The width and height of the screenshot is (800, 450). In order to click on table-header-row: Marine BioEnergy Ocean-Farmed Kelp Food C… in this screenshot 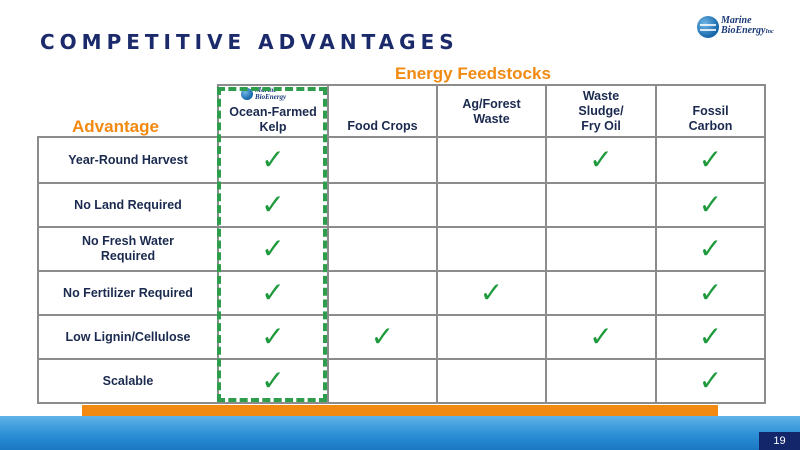, I will do `click(402, 111)`.